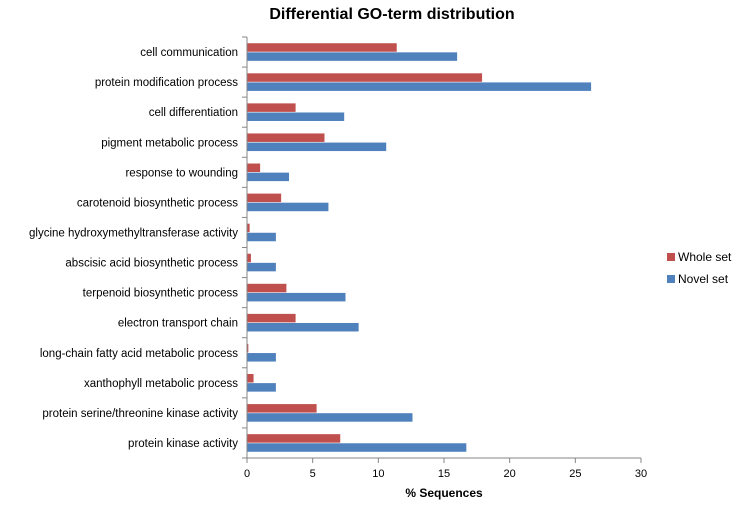  Describe the element at coordinates (303, 327) in the screenshot. I see `bar-novel-set-electron-transport-chain` at that location.